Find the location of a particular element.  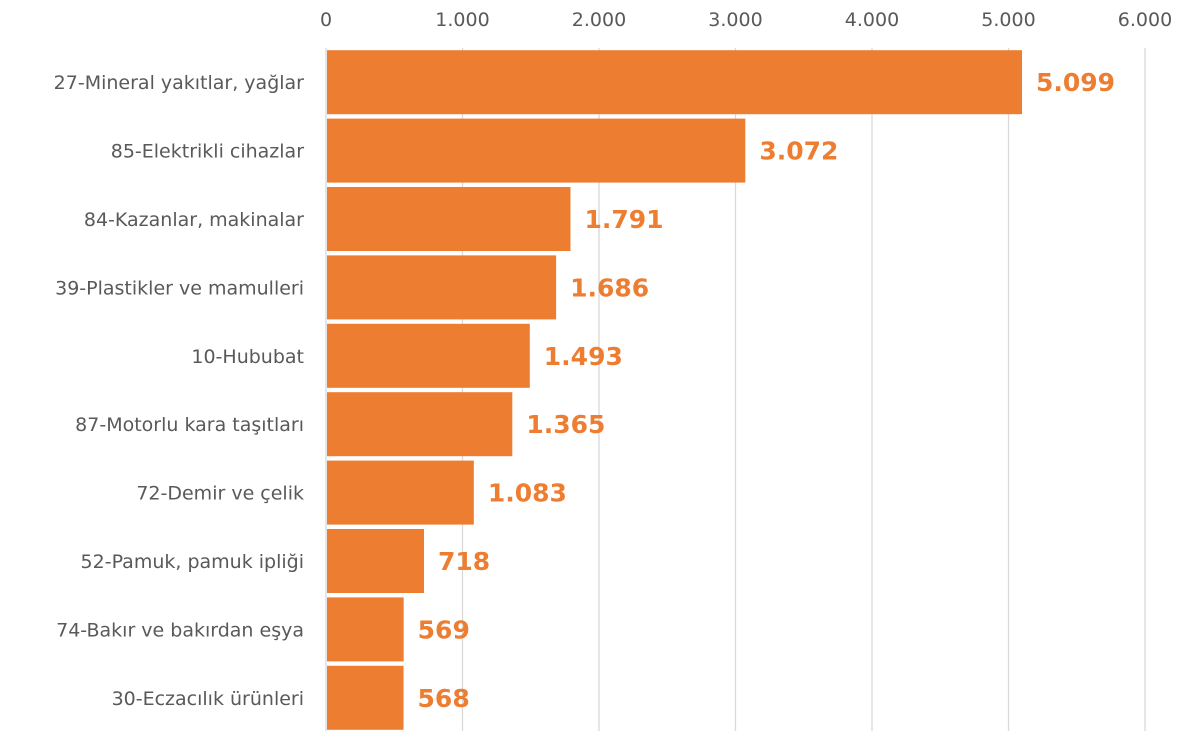

data-label: 569 is located at coordinates (444, 629).